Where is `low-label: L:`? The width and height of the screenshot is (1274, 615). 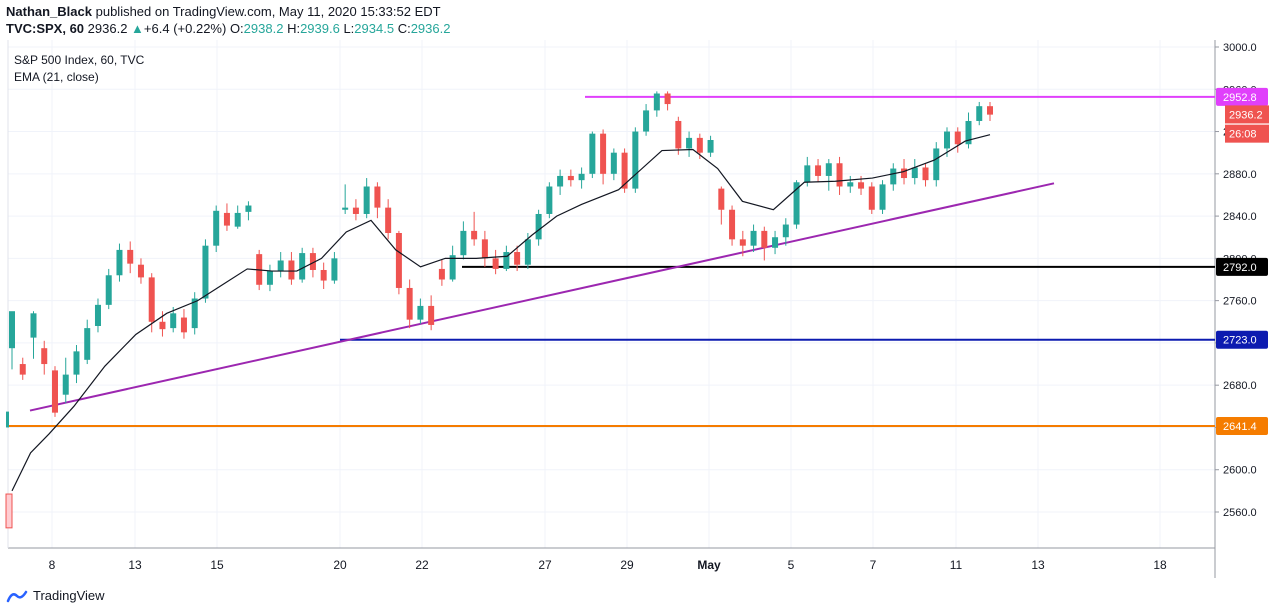
low-label: L: is located at coordinates (349, 28).